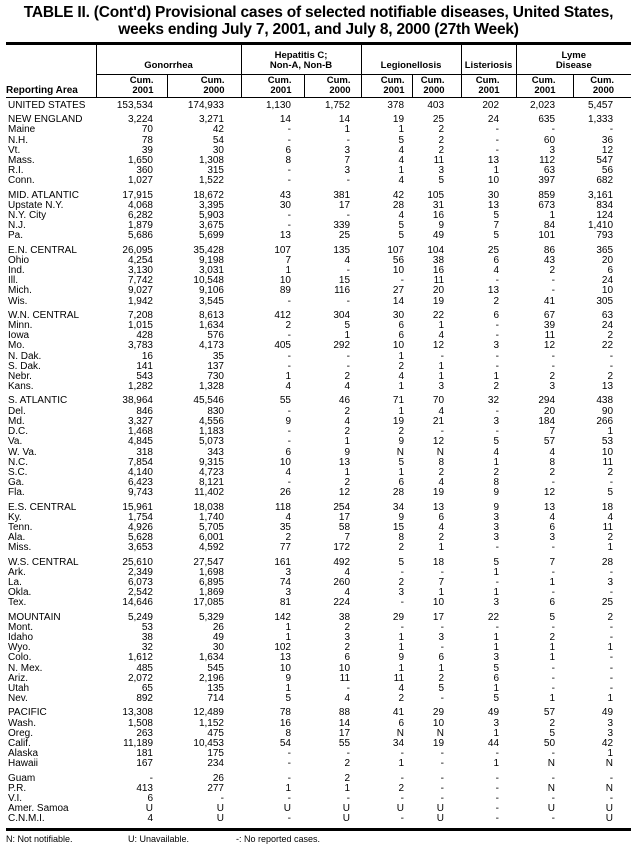 The width and height of the screenshot is (637, 855). Describe the element at coordinates (42, 250) in the screenshot. I see `reporting-area: E.N. CENTRAL` at that location.